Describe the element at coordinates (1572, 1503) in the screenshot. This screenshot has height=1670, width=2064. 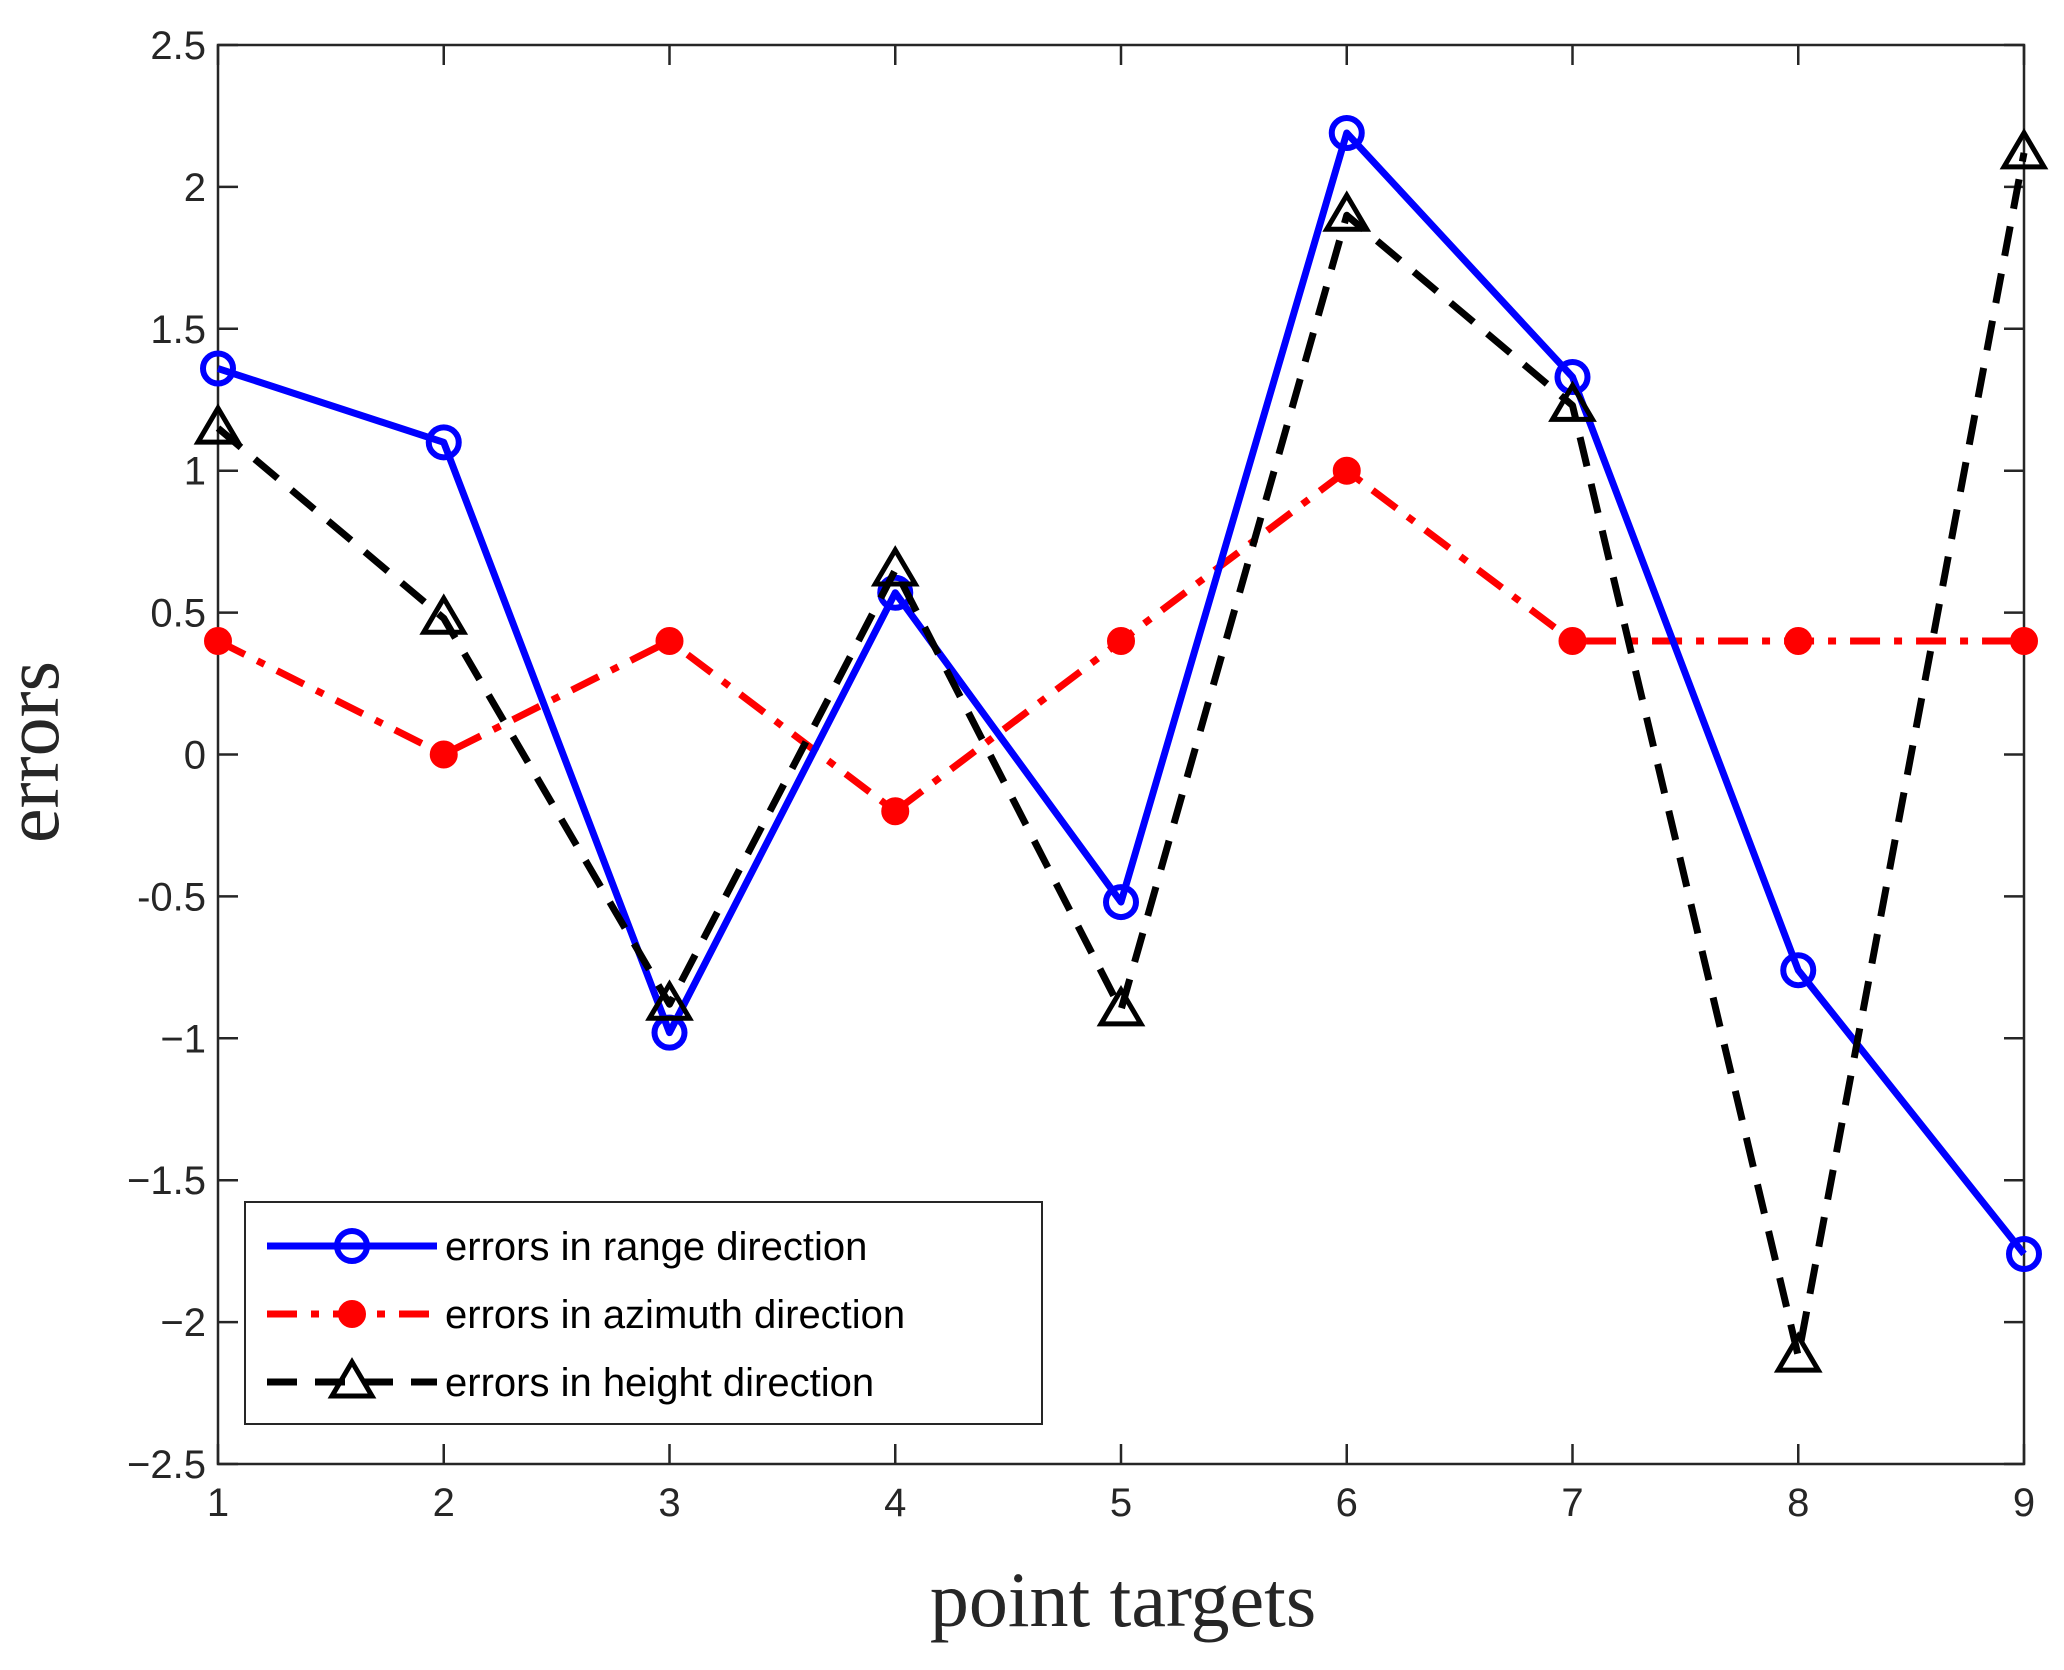
I see `x-tick-label: 7` at that location.